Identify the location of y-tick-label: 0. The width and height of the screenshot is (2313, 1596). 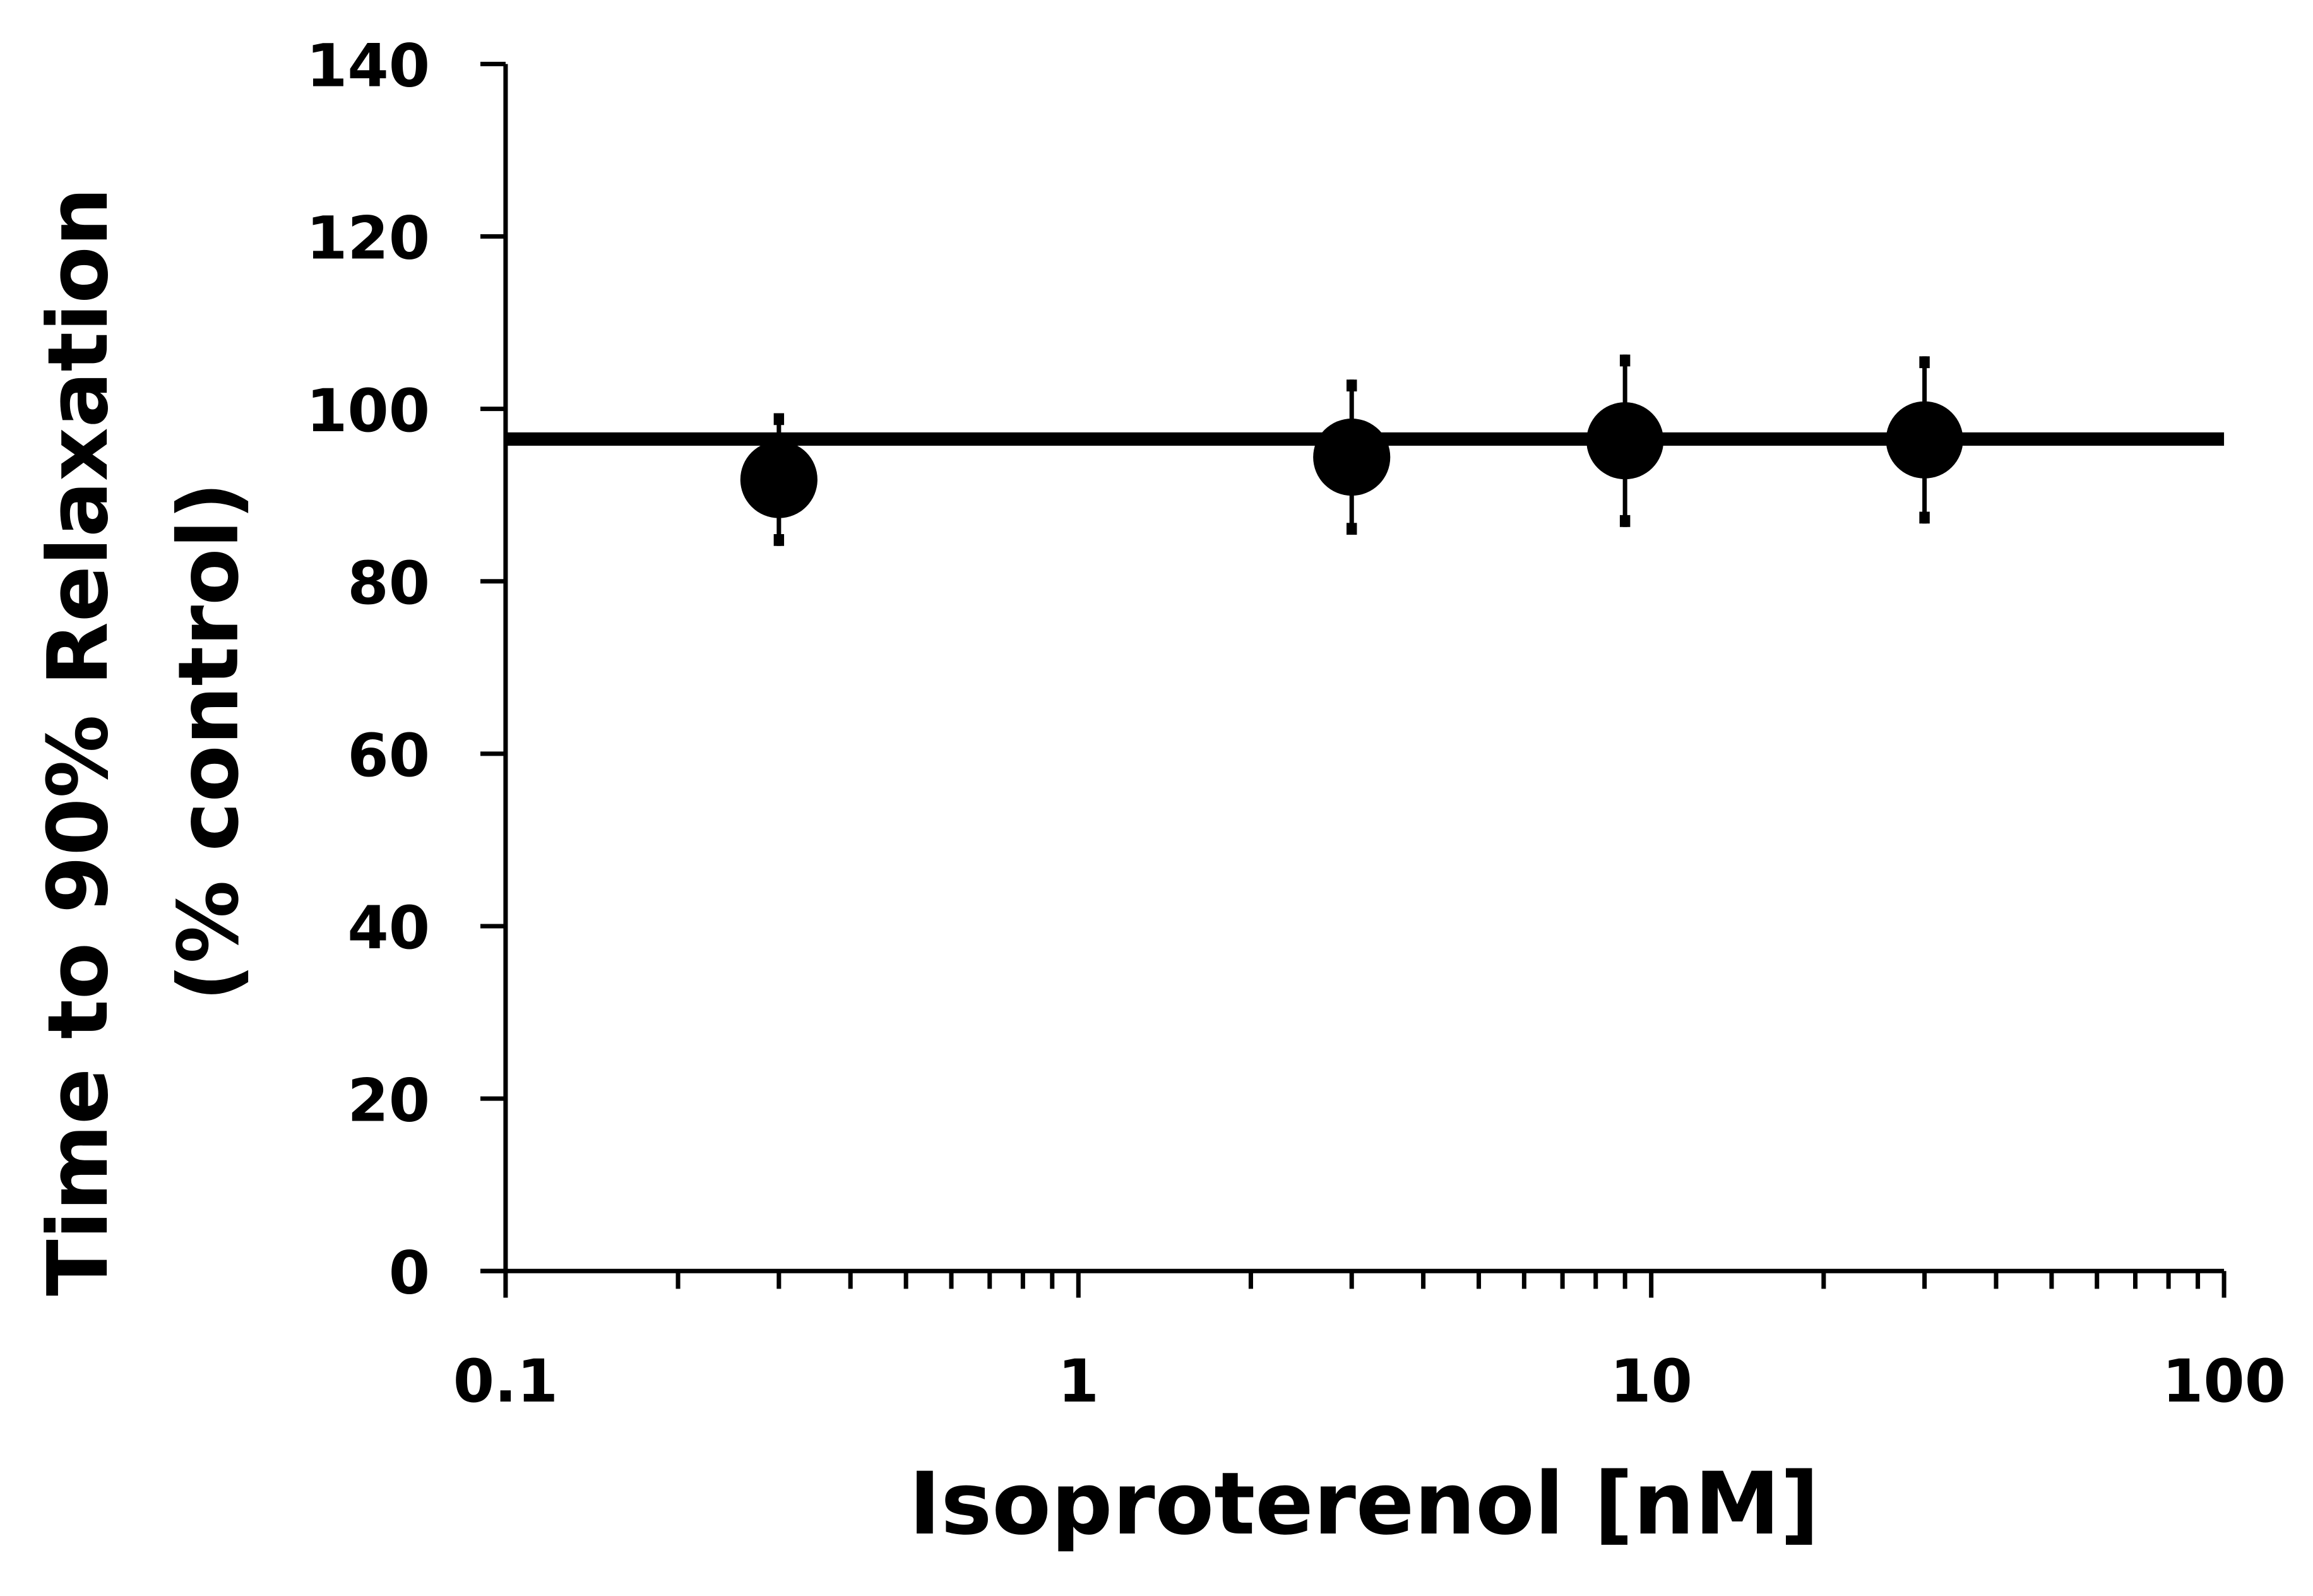
(409, 1273).